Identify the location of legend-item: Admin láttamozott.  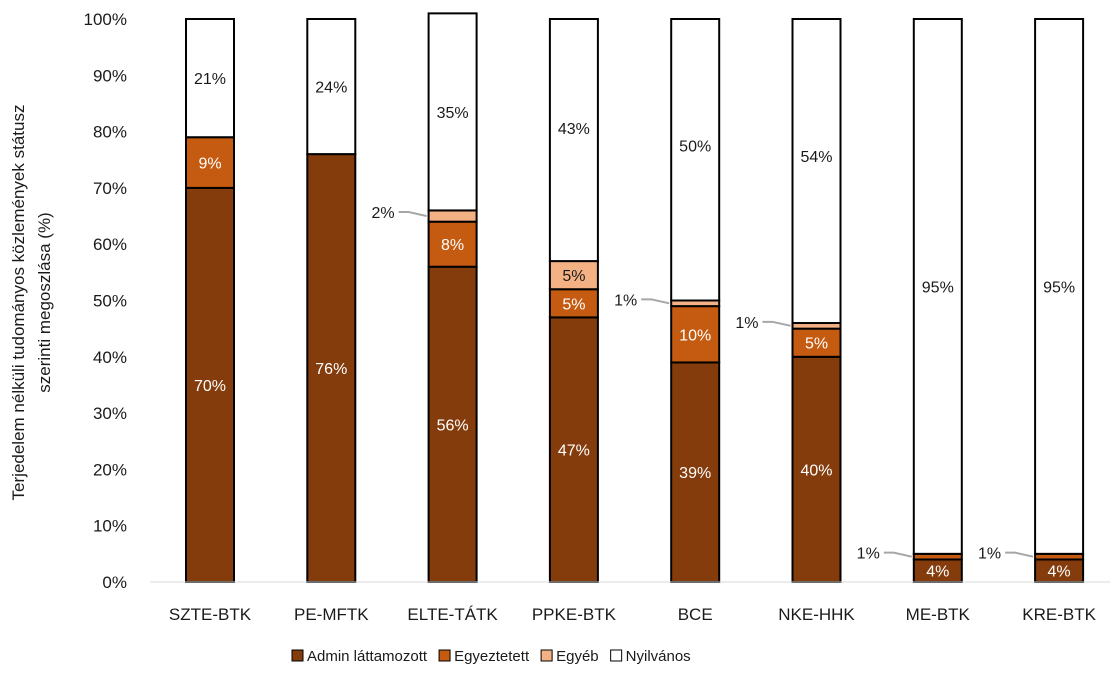
(359, 656).